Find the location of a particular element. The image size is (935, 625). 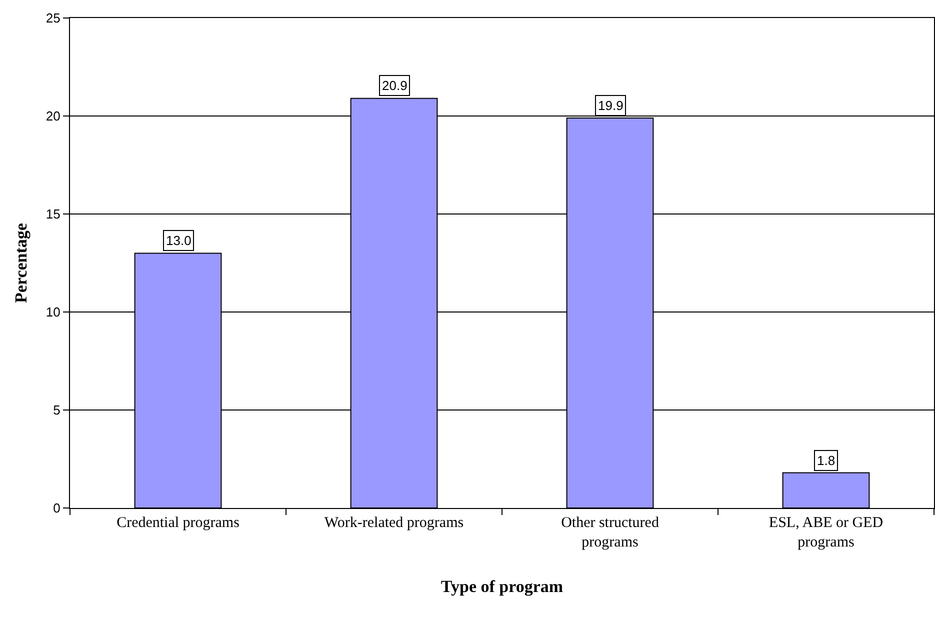

y-tick-label: 20 is located at coordinates (53, 116).